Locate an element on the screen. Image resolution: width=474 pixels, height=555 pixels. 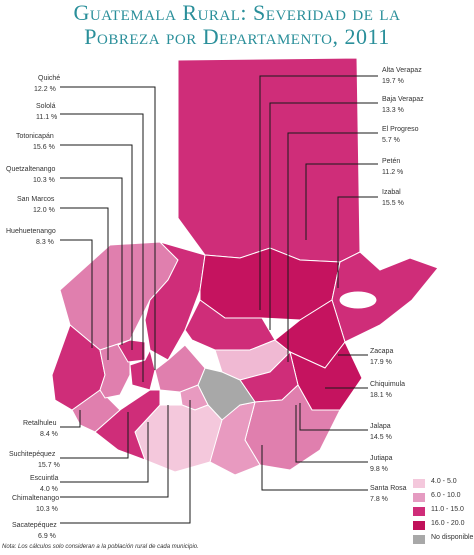
label-santa-rosa-value: 7.8 % is located at coordinates (379, 499).